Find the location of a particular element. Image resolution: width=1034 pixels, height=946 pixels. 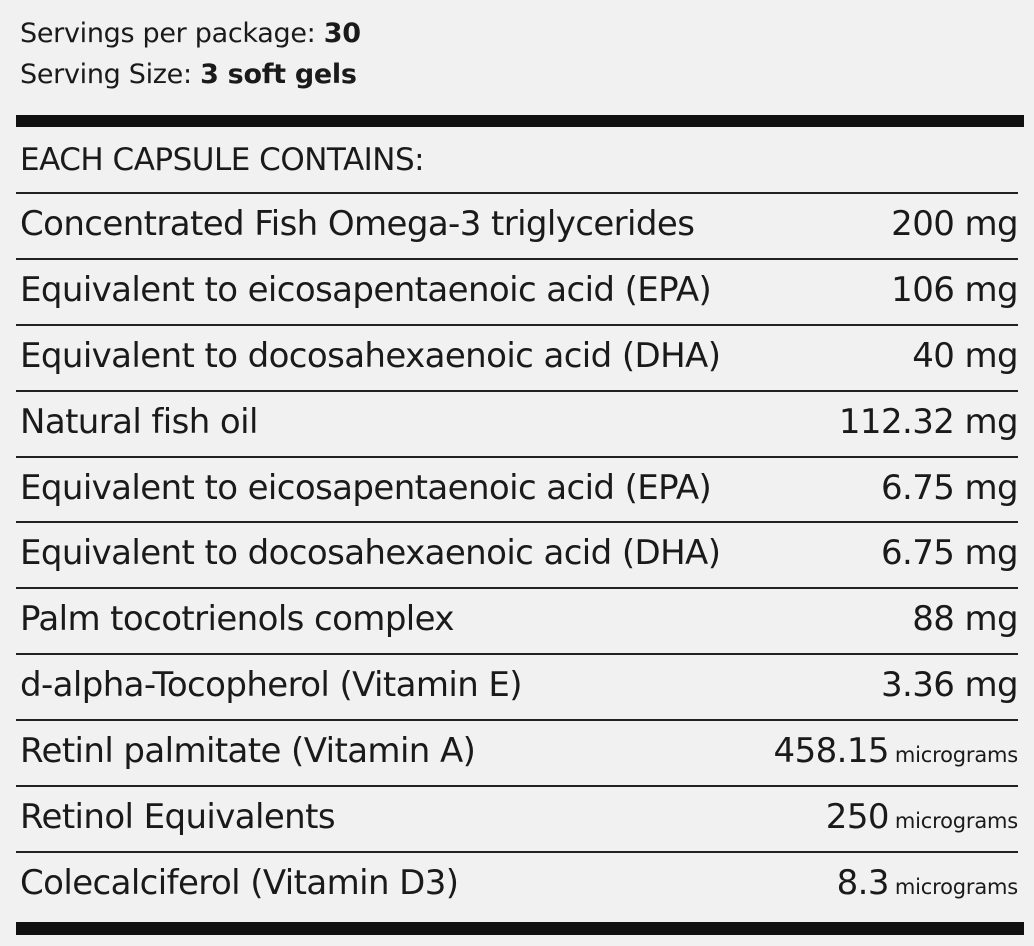

servings-value: 30 is located at coordinates (342, 33).